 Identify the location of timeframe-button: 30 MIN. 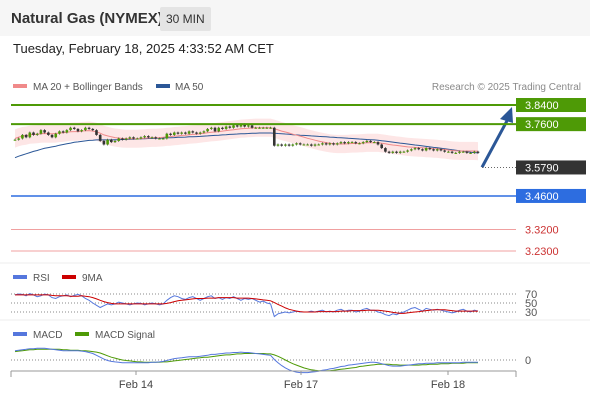
(185, 19).